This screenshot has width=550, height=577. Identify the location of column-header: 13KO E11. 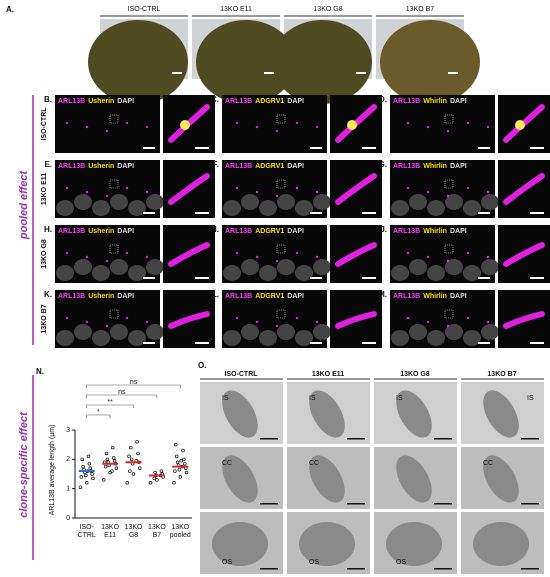
(236, 9).